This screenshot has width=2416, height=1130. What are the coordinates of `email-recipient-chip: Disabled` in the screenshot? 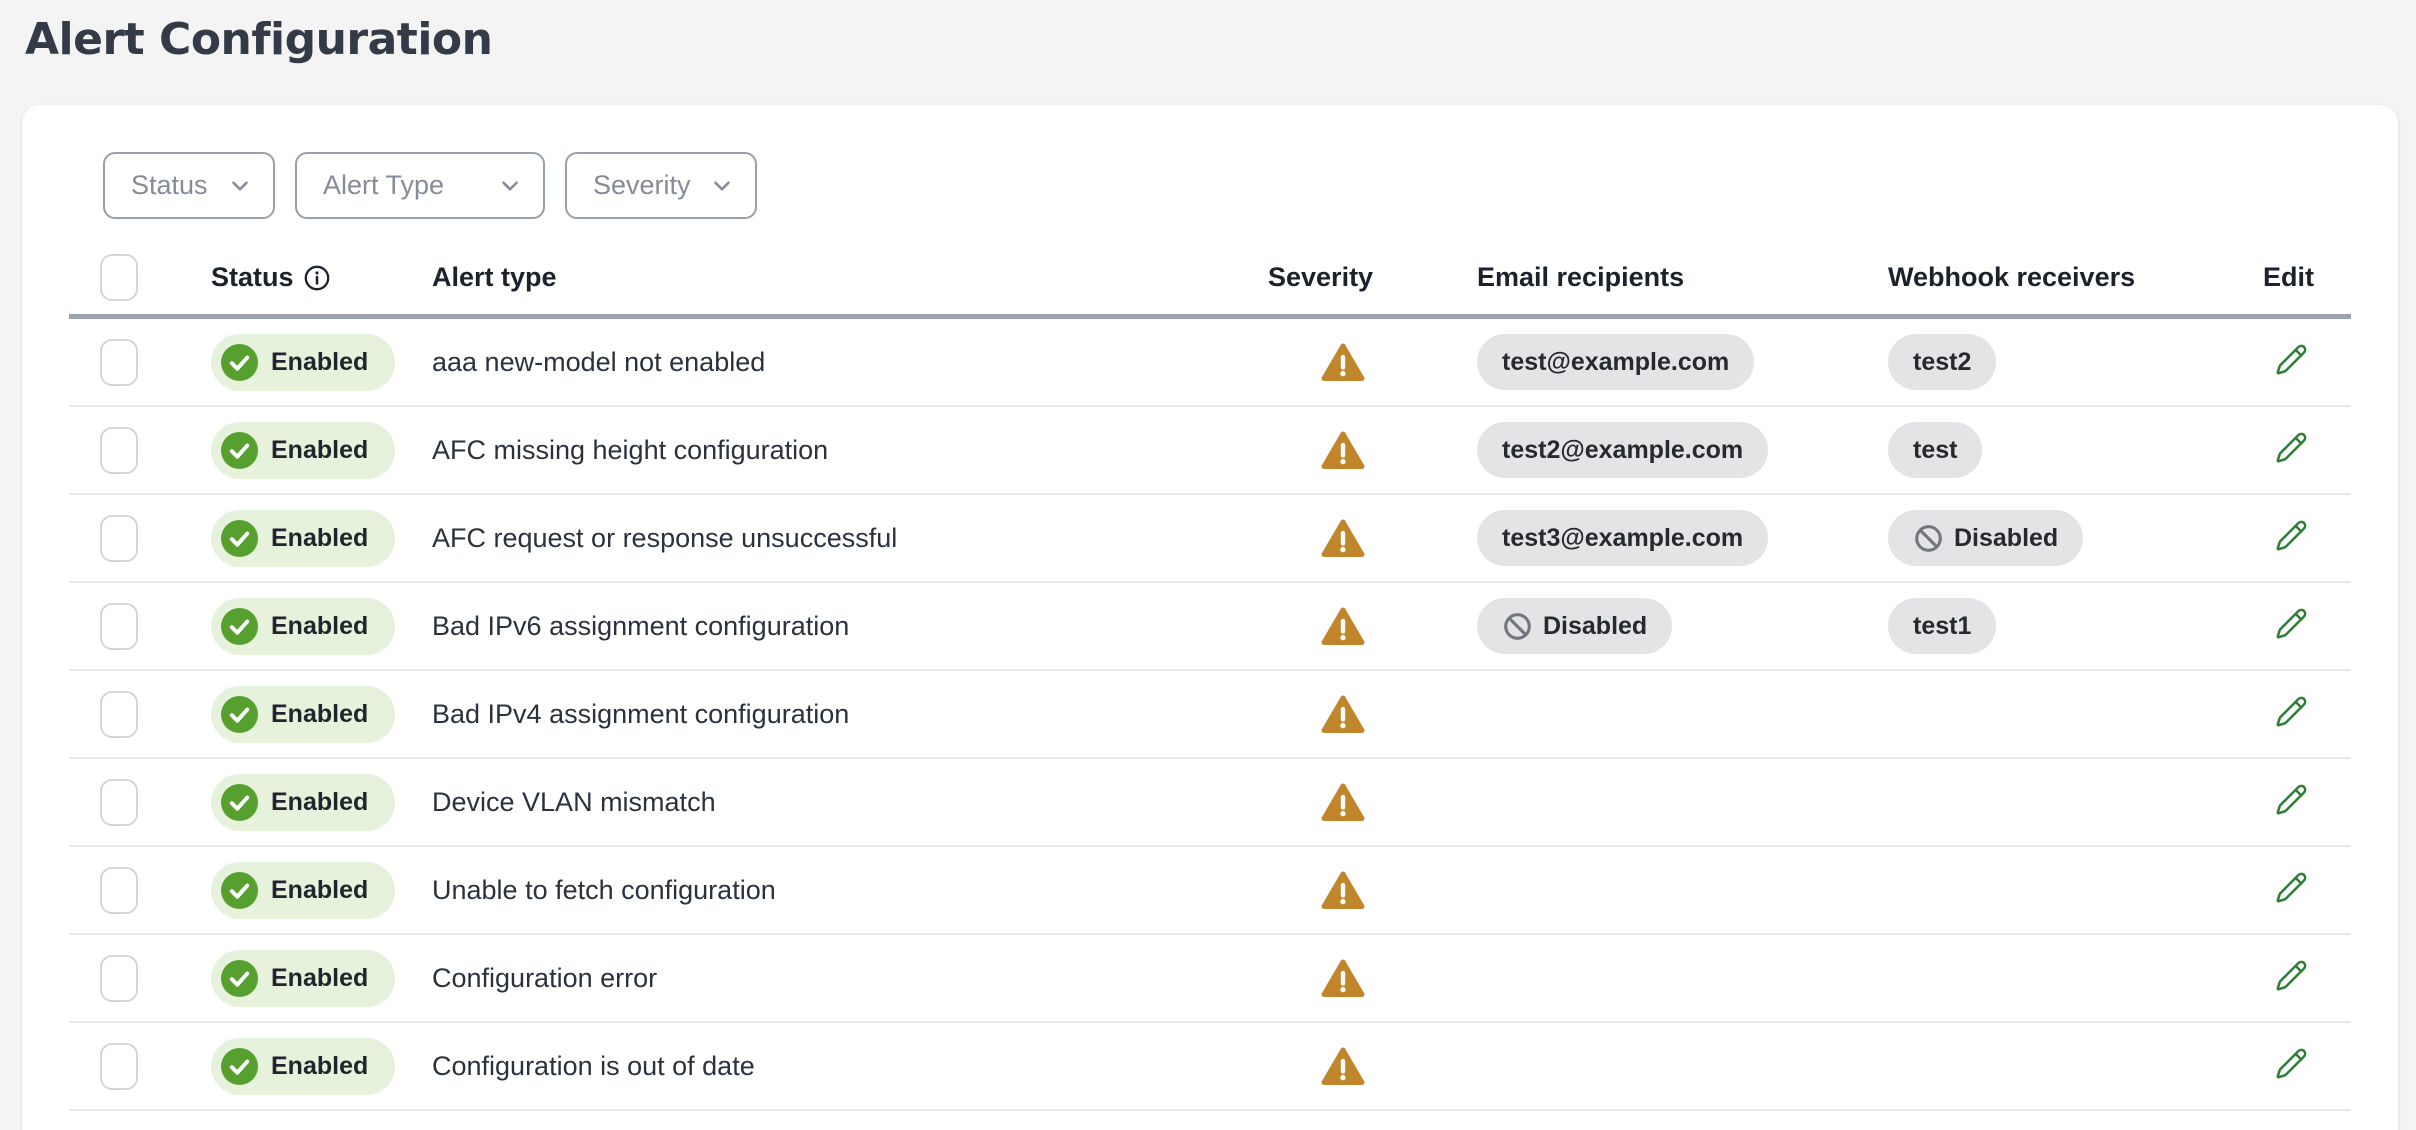 It's located at (1575, 626).